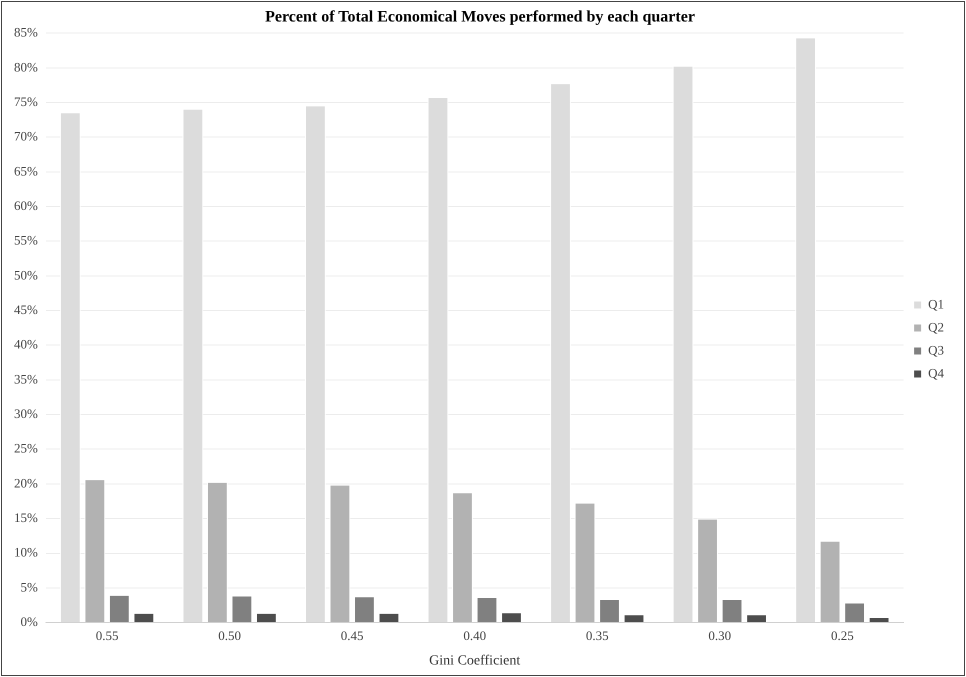 Image resolution: width=966 pixels, height=677 pixels. Describe the element at coordinates (26, 413) in the screenshot. I see `y-tick-label: 30%` at that location.